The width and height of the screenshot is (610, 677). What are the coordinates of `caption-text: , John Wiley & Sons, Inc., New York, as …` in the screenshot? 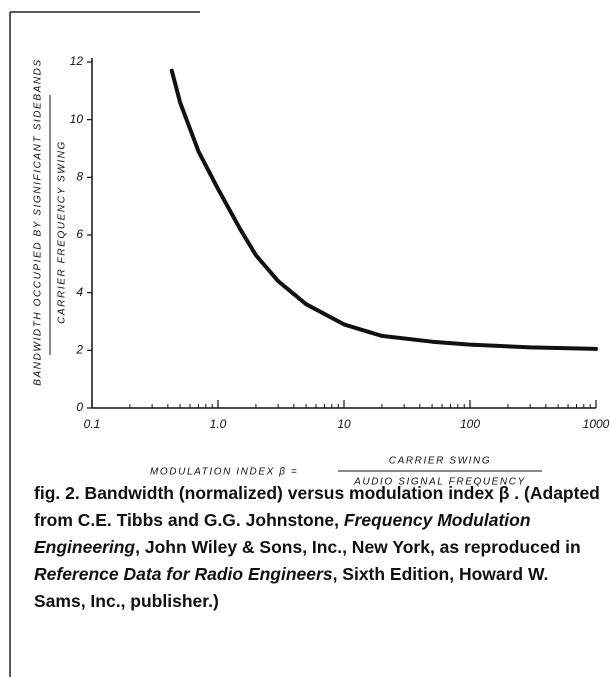 It's located at (358, 547).